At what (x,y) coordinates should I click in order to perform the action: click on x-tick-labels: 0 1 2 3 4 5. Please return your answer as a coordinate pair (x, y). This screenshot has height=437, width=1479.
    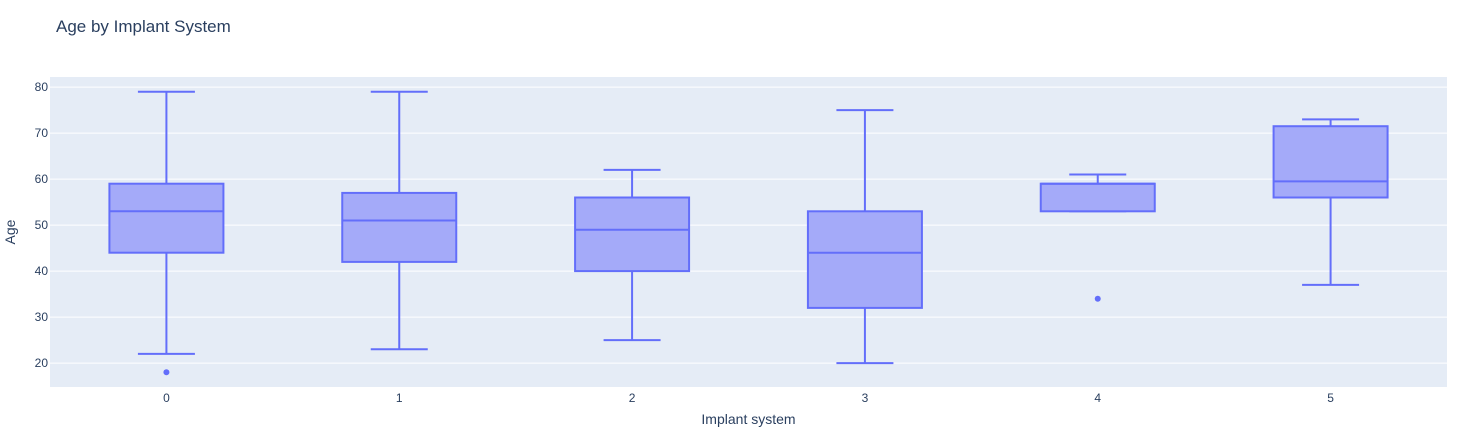
    Looking at the image, I should click on (748, 398).